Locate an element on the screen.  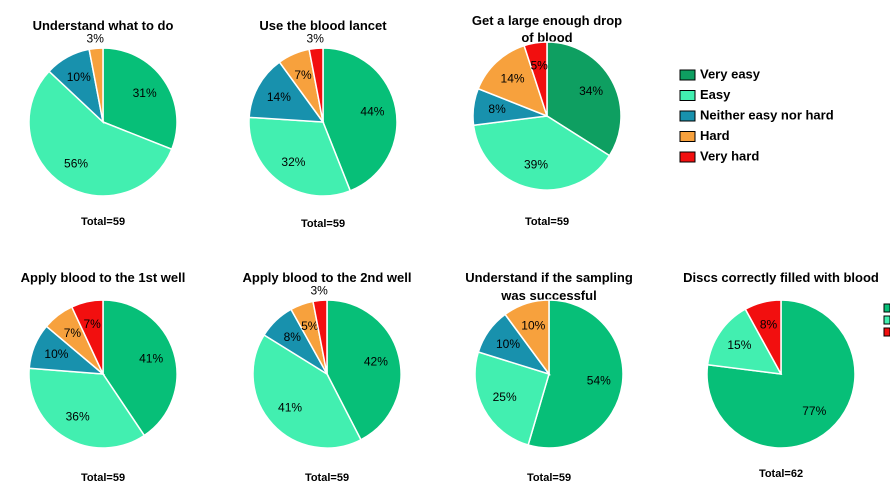
slice-label: 39% is located at coordinates (536, 164).